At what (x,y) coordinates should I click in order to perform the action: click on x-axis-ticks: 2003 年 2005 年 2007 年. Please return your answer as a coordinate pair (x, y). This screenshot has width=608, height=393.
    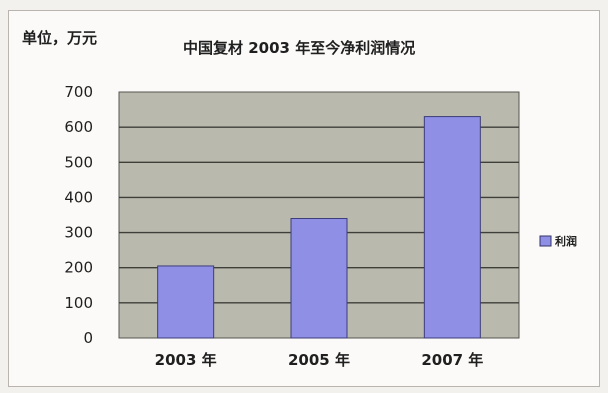
    Looking at the image, I should click on (319, 360).